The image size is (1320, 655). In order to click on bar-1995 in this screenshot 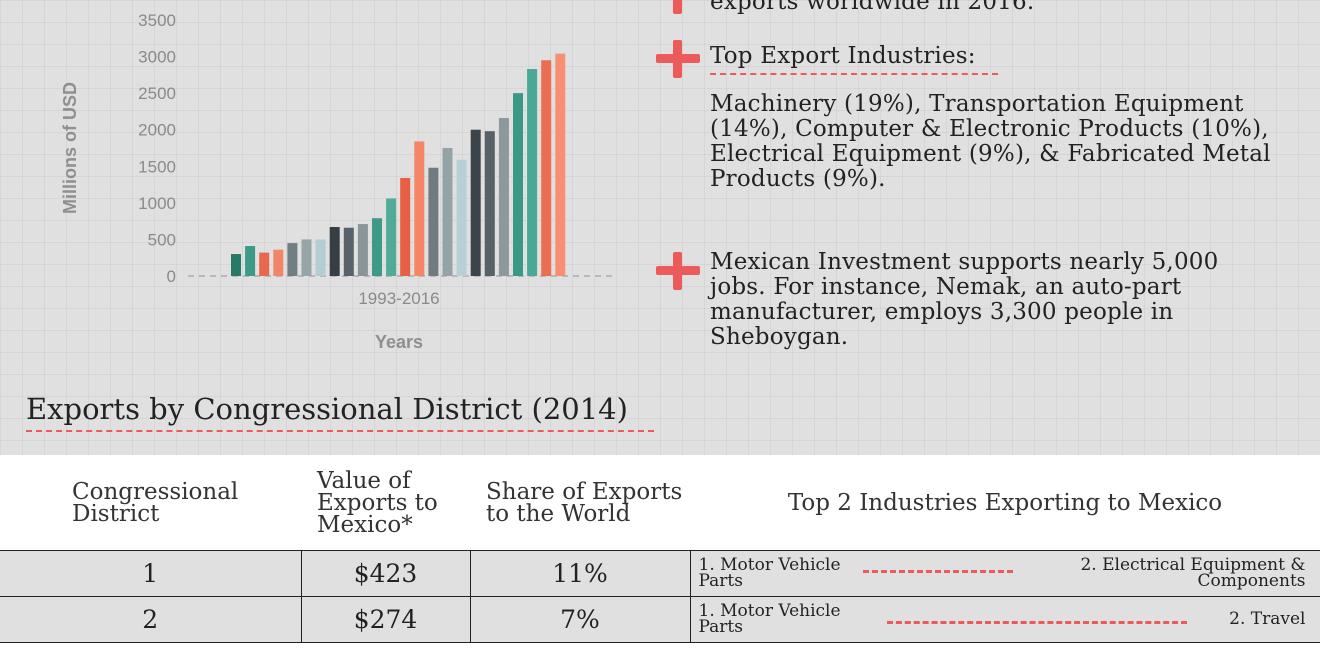, I will do `click(264, 264)`.